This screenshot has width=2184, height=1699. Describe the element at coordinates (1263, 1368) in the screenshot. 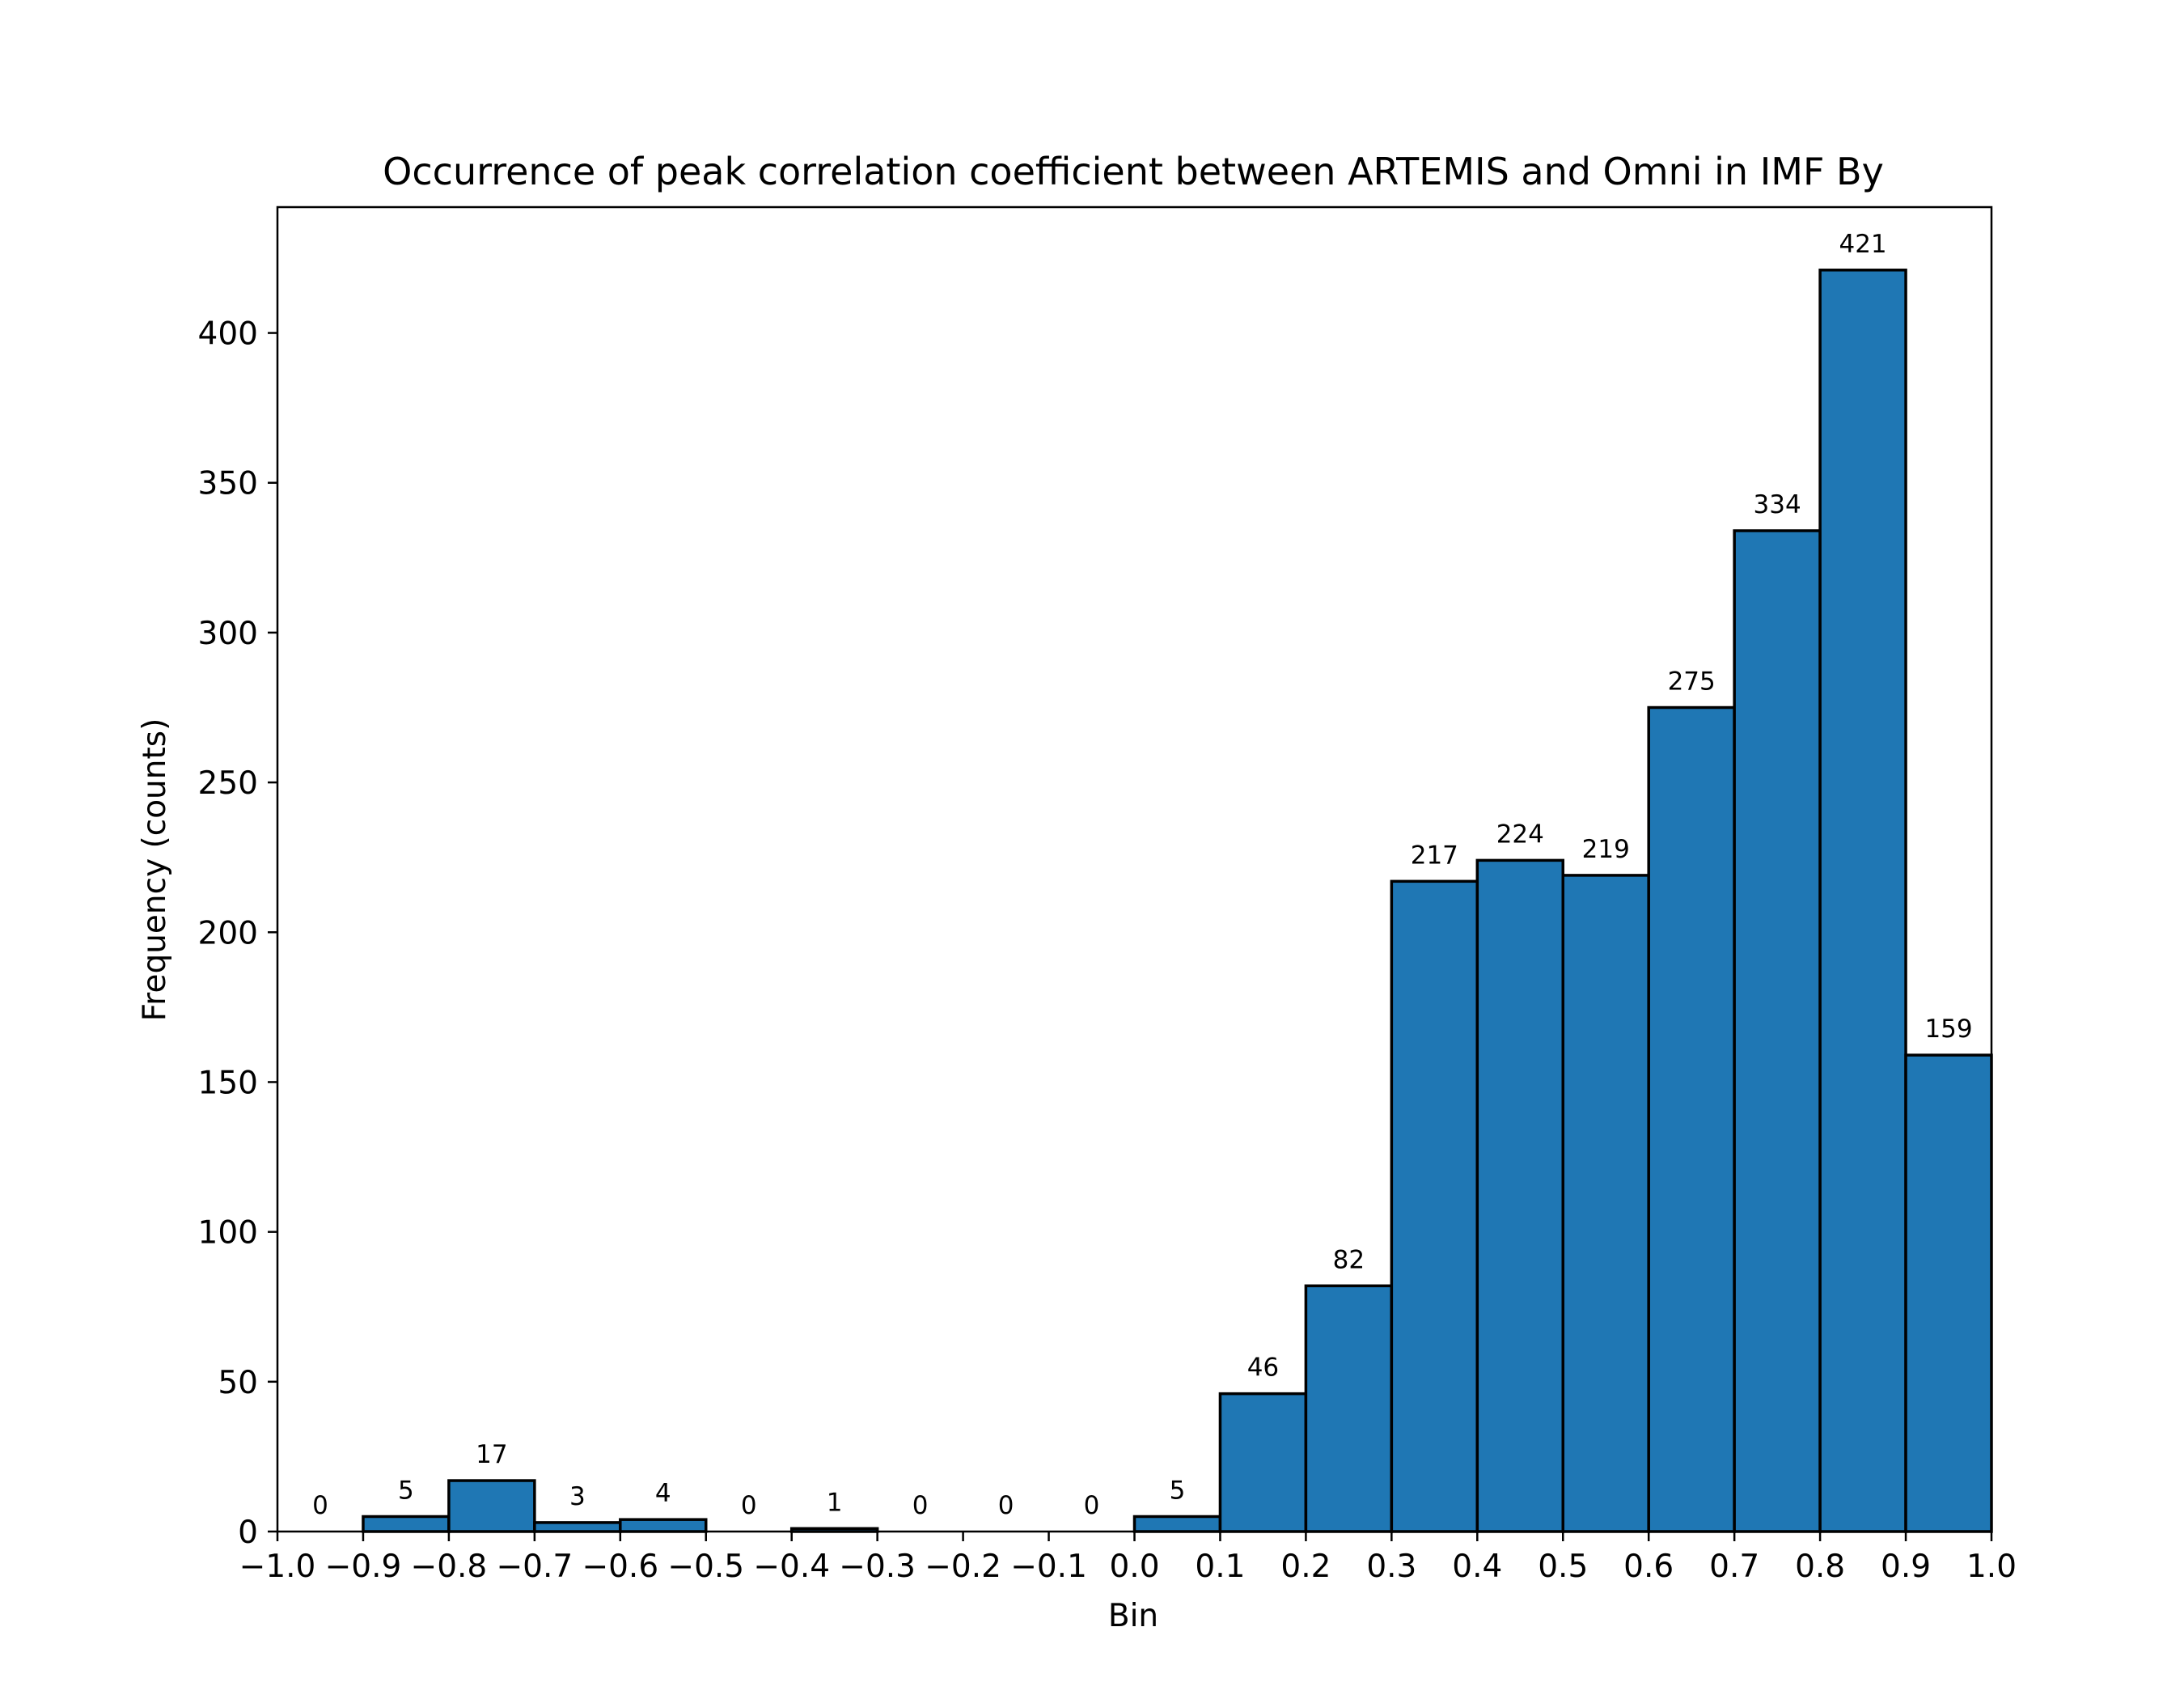

I see `bar-value-label: 46` at that location.